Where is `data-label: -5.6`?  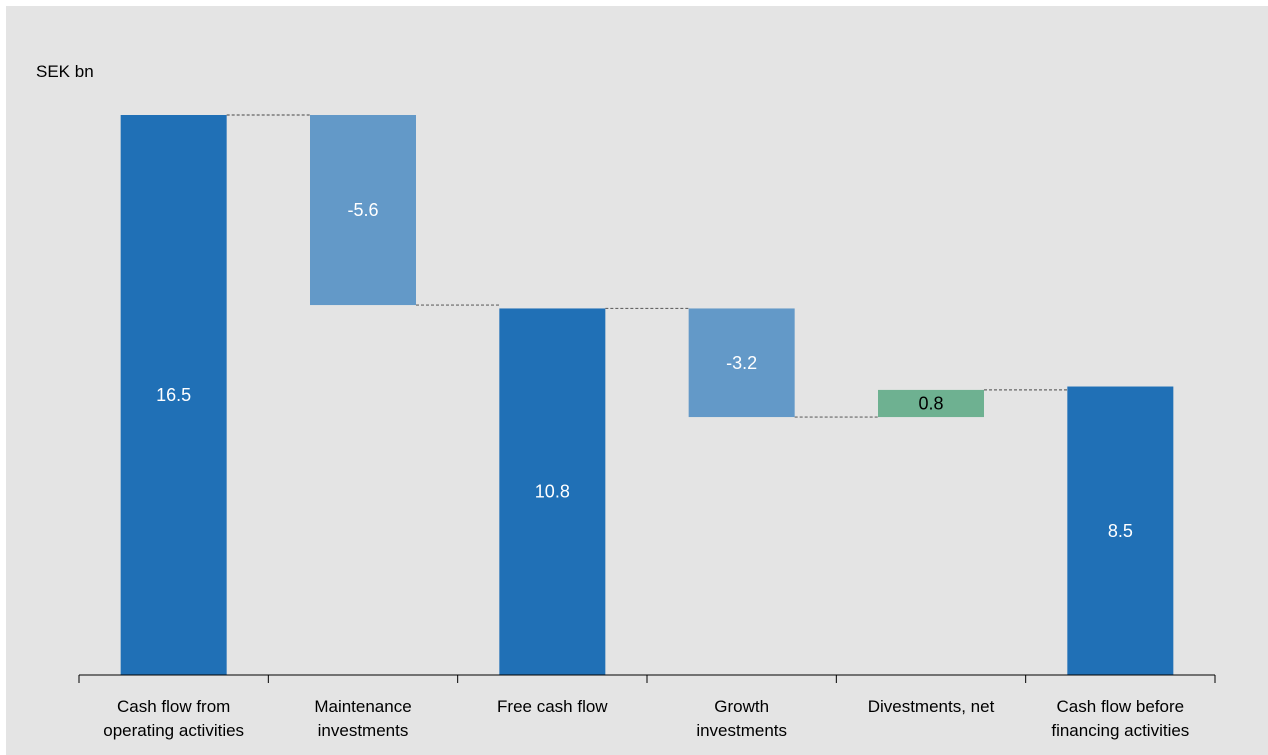
data-label: -5.6 is located at coordinates (362, 210).